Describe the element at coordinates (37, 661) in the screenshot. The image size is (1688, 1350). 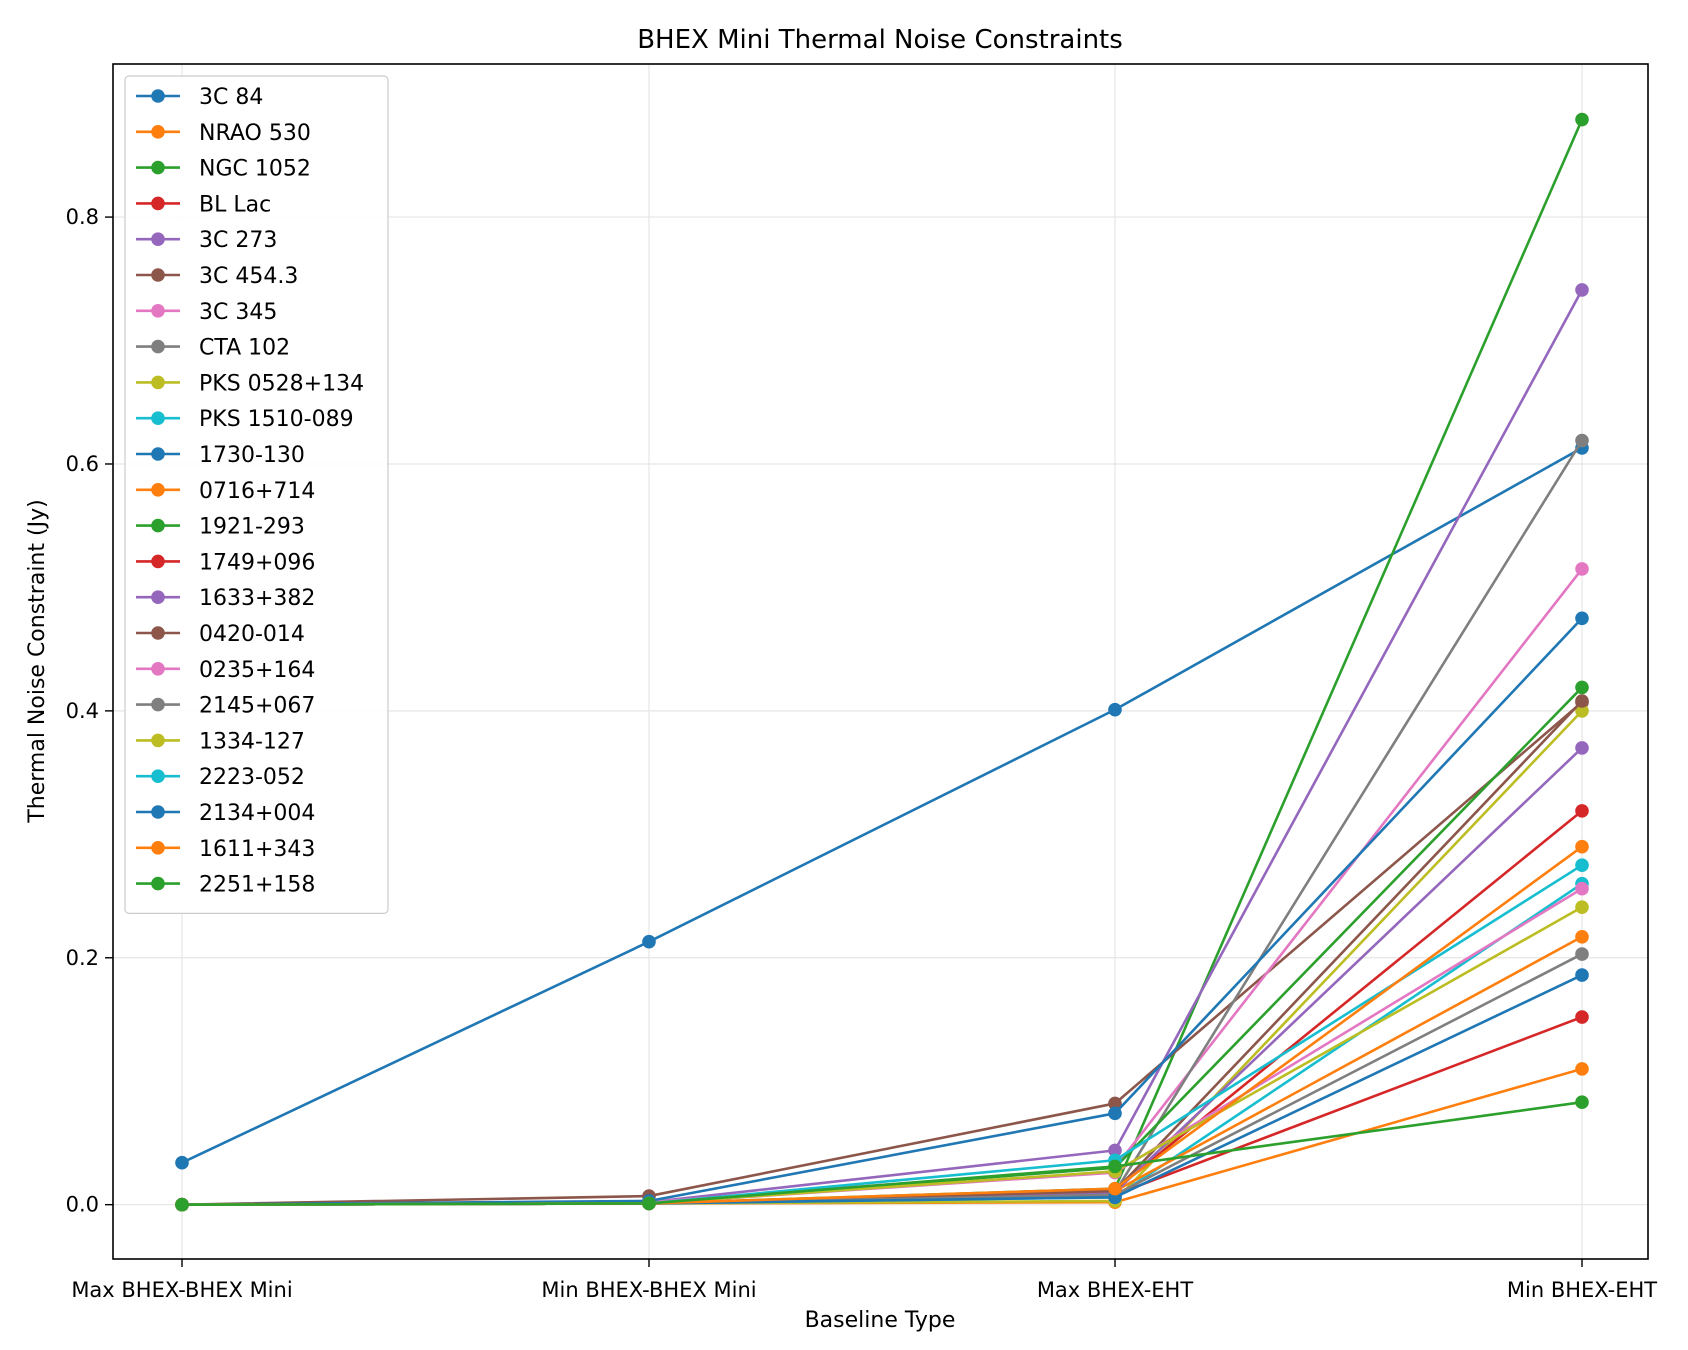
I see `y-axis-label: Thermal Noise Constraint (Jy)` at that location.